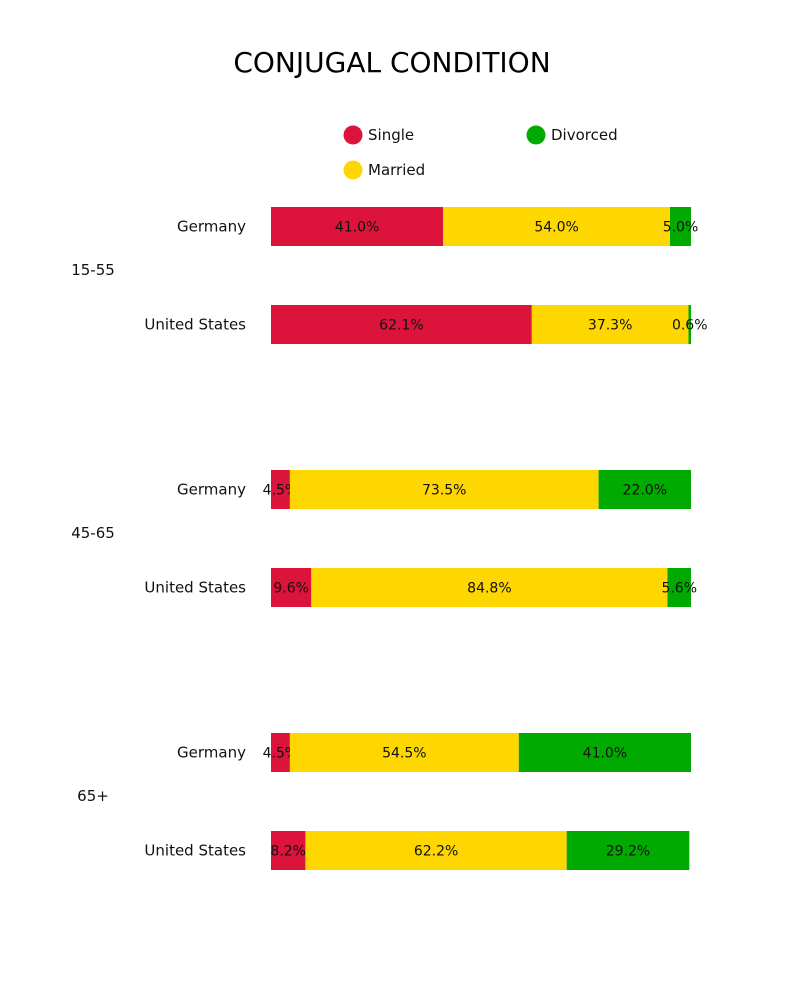  I want to click on value-label-15-55-germany-married: 54.0%, so click(556, 228).